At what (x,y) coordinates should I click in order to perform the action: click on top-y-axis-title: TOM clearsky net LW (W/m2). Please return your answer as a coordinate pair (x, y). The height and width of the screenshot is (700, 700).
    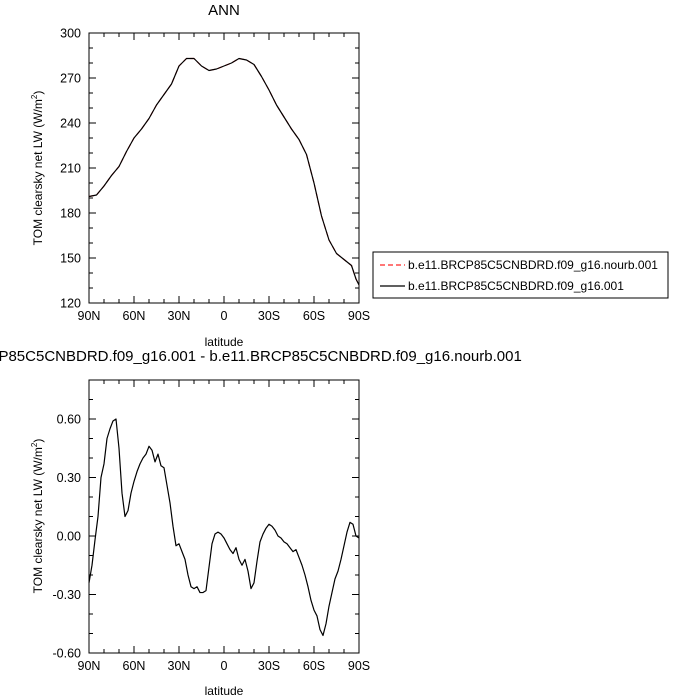
    Looking at the image, I should click on (37, 168).